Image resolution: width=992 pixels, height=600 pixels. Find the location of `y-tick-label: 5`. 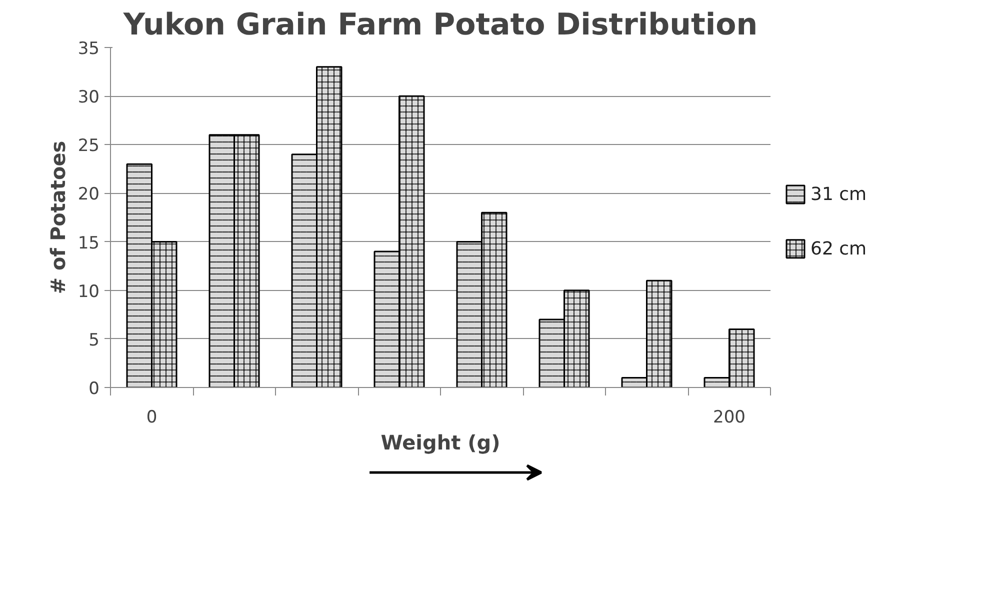

y-tick-label: 5 is located at coordinates (94, 340).